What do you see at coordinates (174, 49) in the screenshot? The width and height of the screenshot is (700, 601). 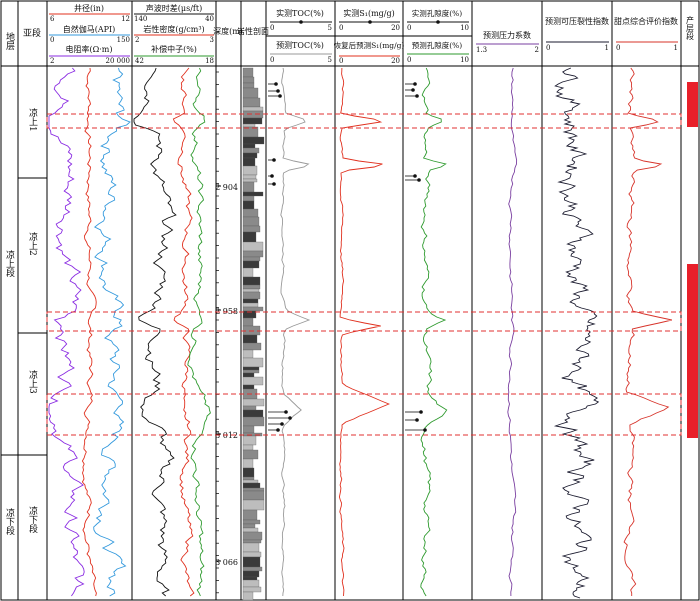 I see `neutron-title: 补偿中子(%)` at bounding box center [174, 49].